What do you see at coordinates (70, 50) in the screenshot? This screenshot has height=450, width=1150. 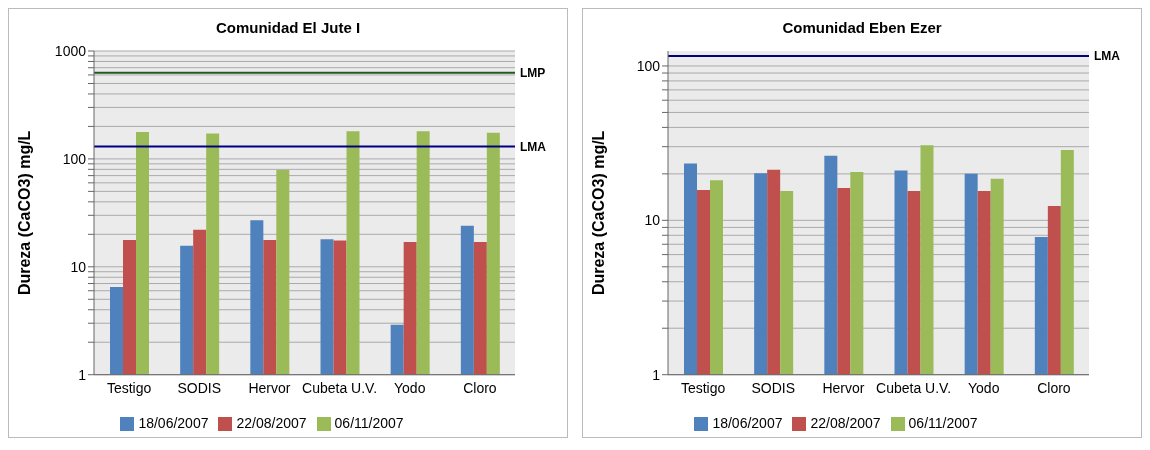 I see `y-tick-label: 1000` at bounding box center [70, 50].